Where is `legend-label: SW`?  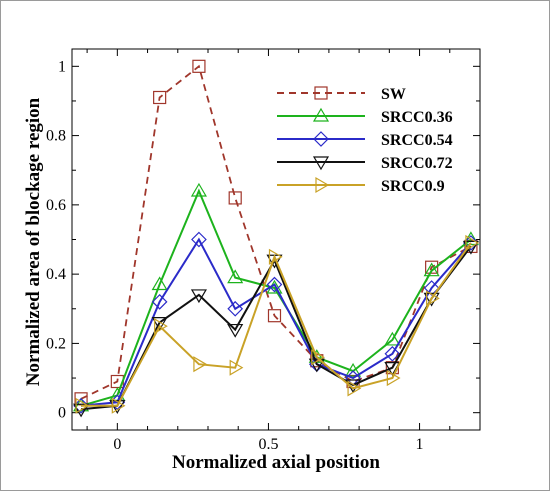 legend-label: SW is located at coordinates (393, 94).